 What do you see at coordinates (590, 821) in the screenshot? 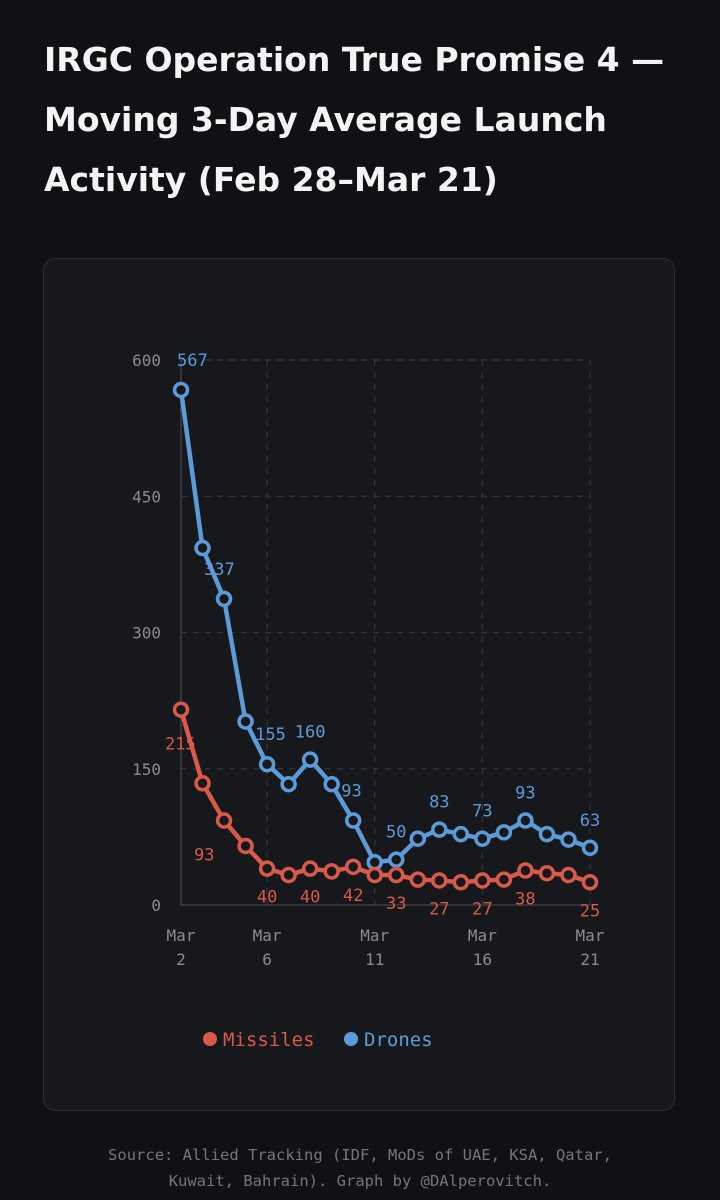
I see `drones-data-label: 63` at bounding box center [590, 821].